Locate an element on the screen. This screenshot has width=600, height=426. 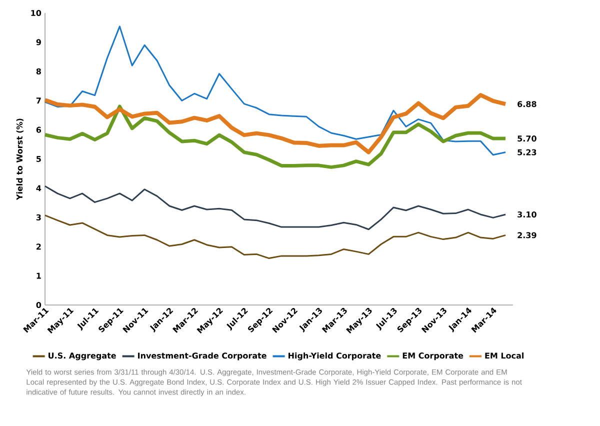
data-label: 5.70 is located at coordinates (527, 139).